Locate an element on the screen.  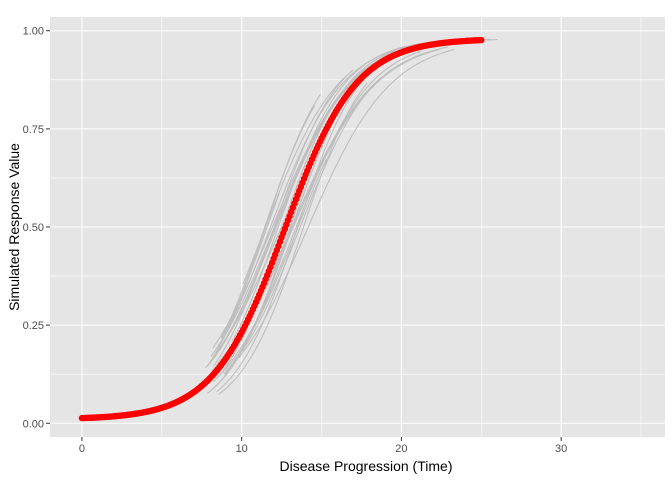
x-axis-title: Disease Progression (Time) is located at coordinates (366, 466).